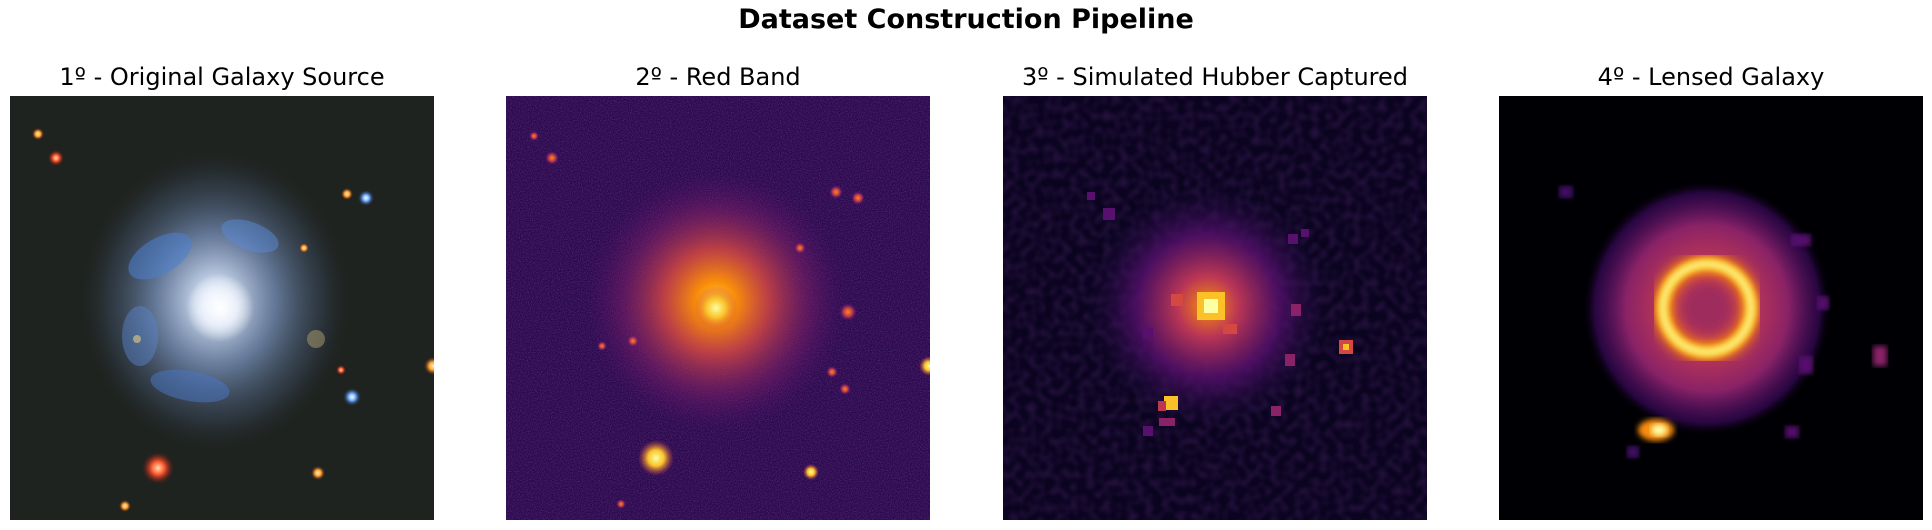  What do you see at coordinates (966, 19) in the screenshot?
I see `figure-title: Dataset Construction Pipeline` at bounding box center [966, 19].